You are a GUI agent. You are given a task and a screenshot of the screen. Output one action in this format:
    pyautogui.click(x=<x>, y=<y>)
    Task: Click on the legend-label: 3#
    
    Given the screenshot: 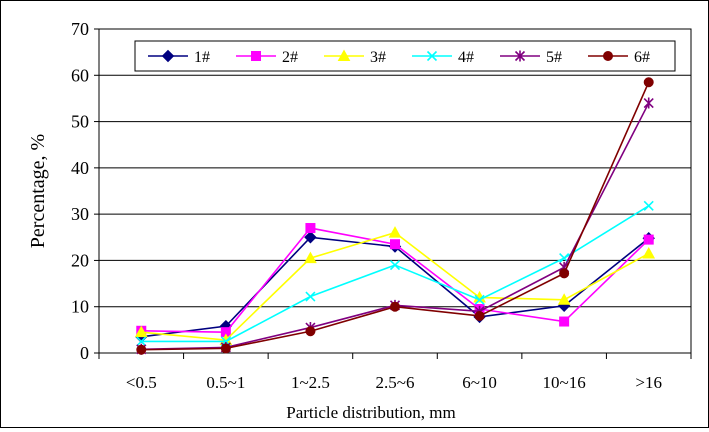 What is the action you would take?
    pyautogui.click(x=378, y=57)
    